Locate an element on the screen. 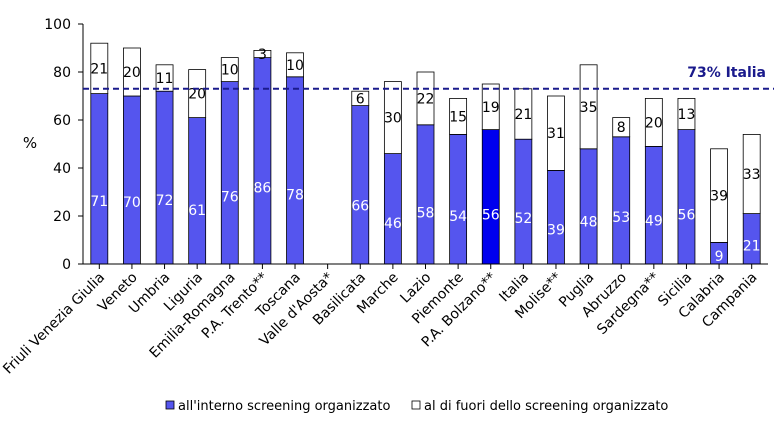  legend-label: all'interno screening organizzato is located at coordinates (284, 406).